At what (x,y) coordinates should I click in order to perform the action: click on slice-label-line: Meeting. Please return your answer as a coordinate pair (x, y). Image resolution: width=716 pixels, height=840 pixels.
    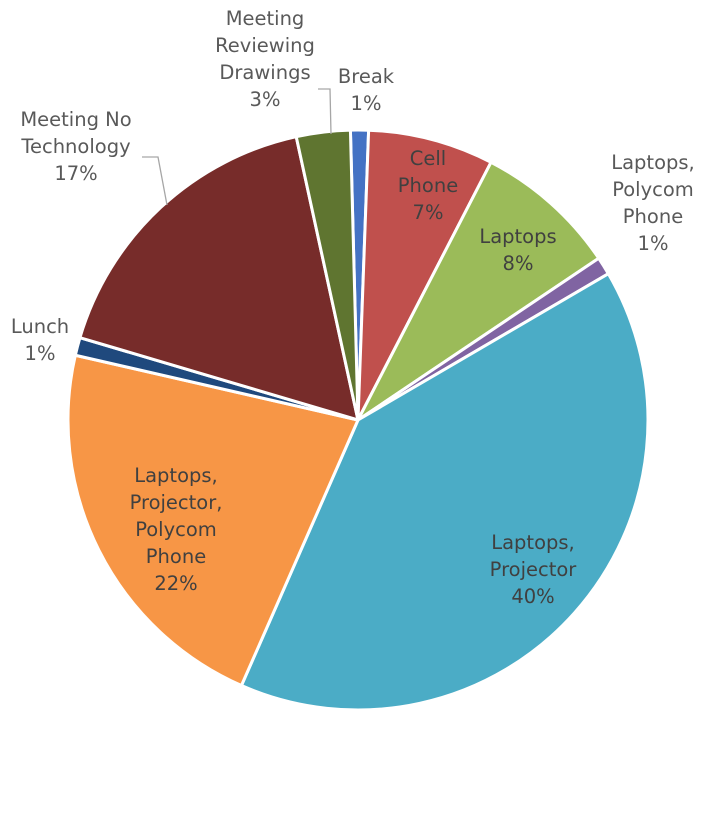
    Looking at the image, I should click on (265, 18).